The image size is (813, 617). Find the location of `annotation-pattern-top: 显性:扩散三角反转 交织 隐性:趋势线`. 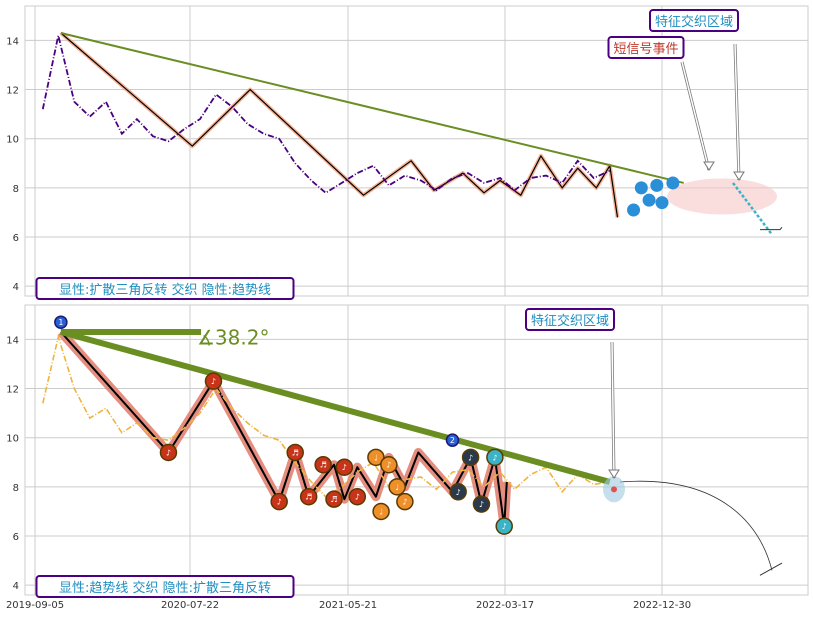

annotation-pattern-top: 显性:扩散三角反转 交织 隐性:趋势线 is located at coordinates (165, 288).